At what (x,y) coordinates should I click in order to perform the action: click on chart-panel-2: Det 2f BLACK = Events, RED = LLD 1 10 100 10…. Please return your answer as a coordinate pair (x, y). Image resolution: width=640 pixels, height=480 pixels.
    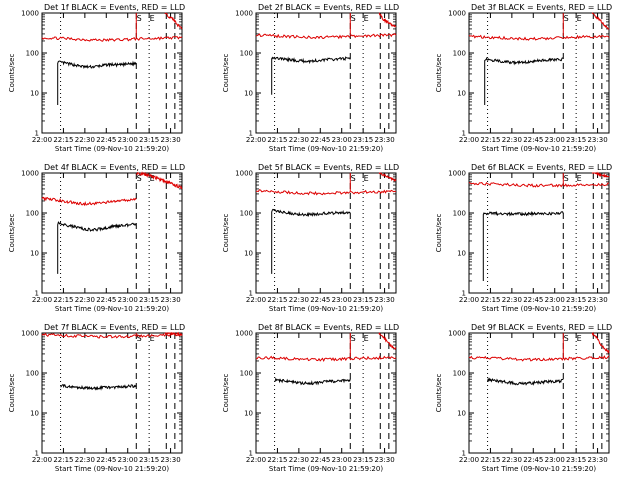
    Looking at the image, I should click on (310, 78).